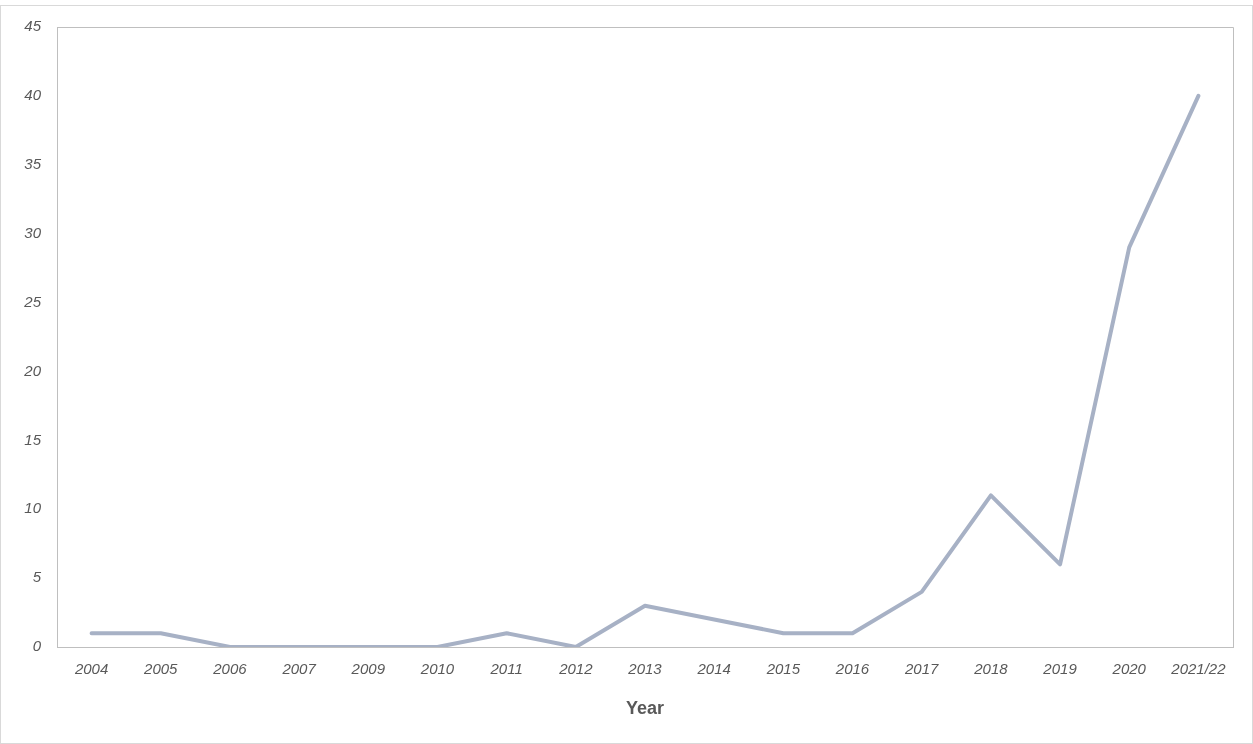 Image resolution: width=1253 pixels, height=744 pixels. Describe the element at coordinates (33, 232) in the screenshot. I see `y-tick-label: 30` at that location.